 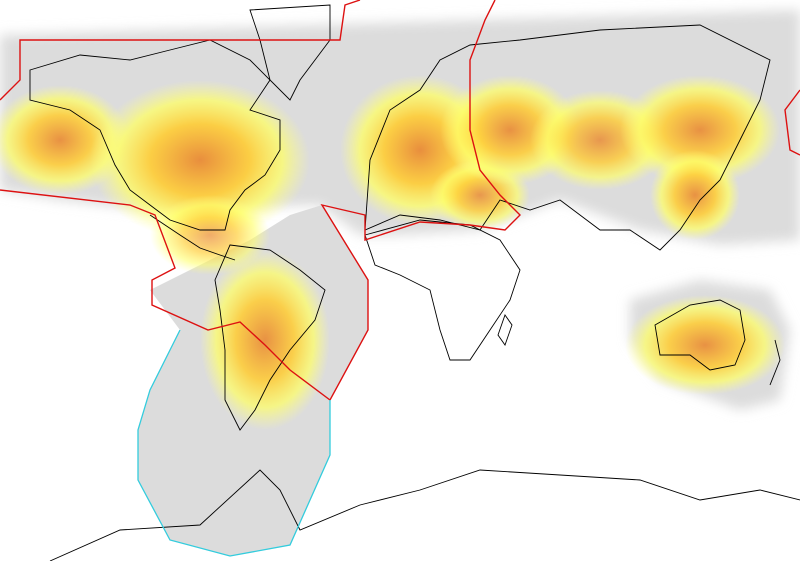 What do you see at coordinates (505, 330) in the screenshot?
I see `madagascar-outline` at bounding box center [505, 330].